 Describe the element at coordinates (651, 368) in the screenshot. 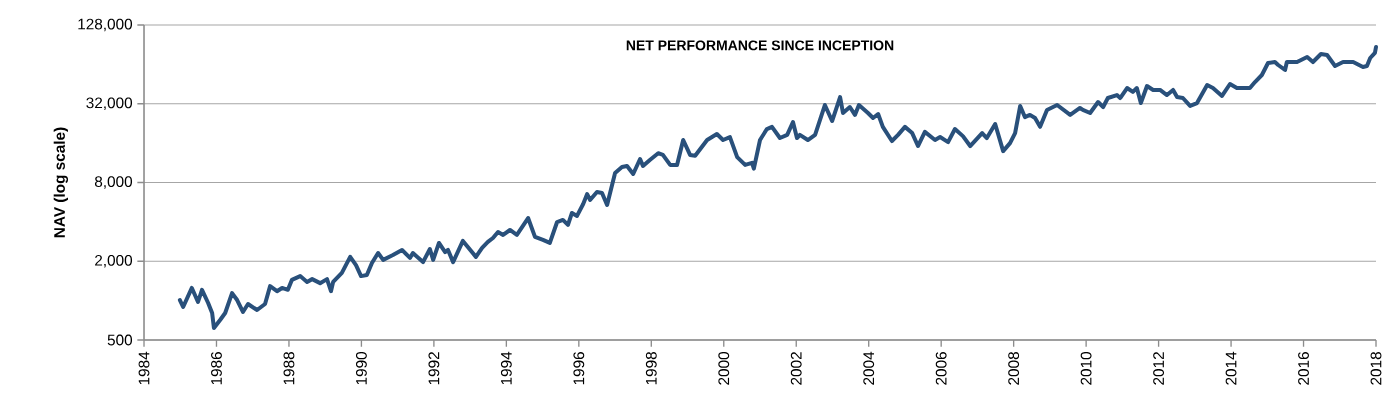

I see `x-tick-label: 1998` at that location.